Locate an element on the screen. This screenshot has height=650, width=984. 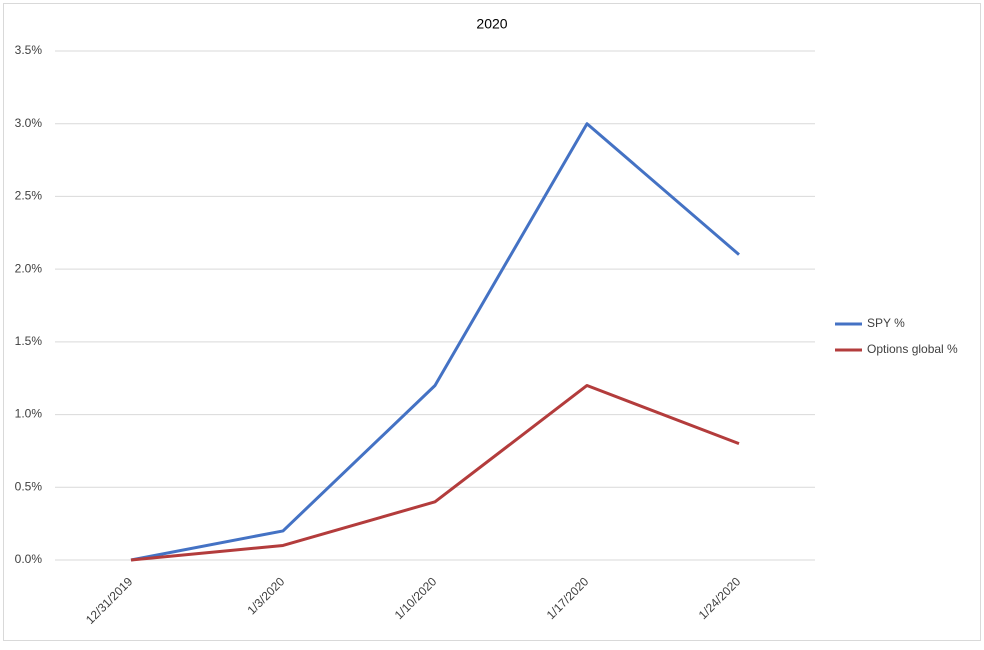
legend-label: Options global % is located at coordinates (912, 349).